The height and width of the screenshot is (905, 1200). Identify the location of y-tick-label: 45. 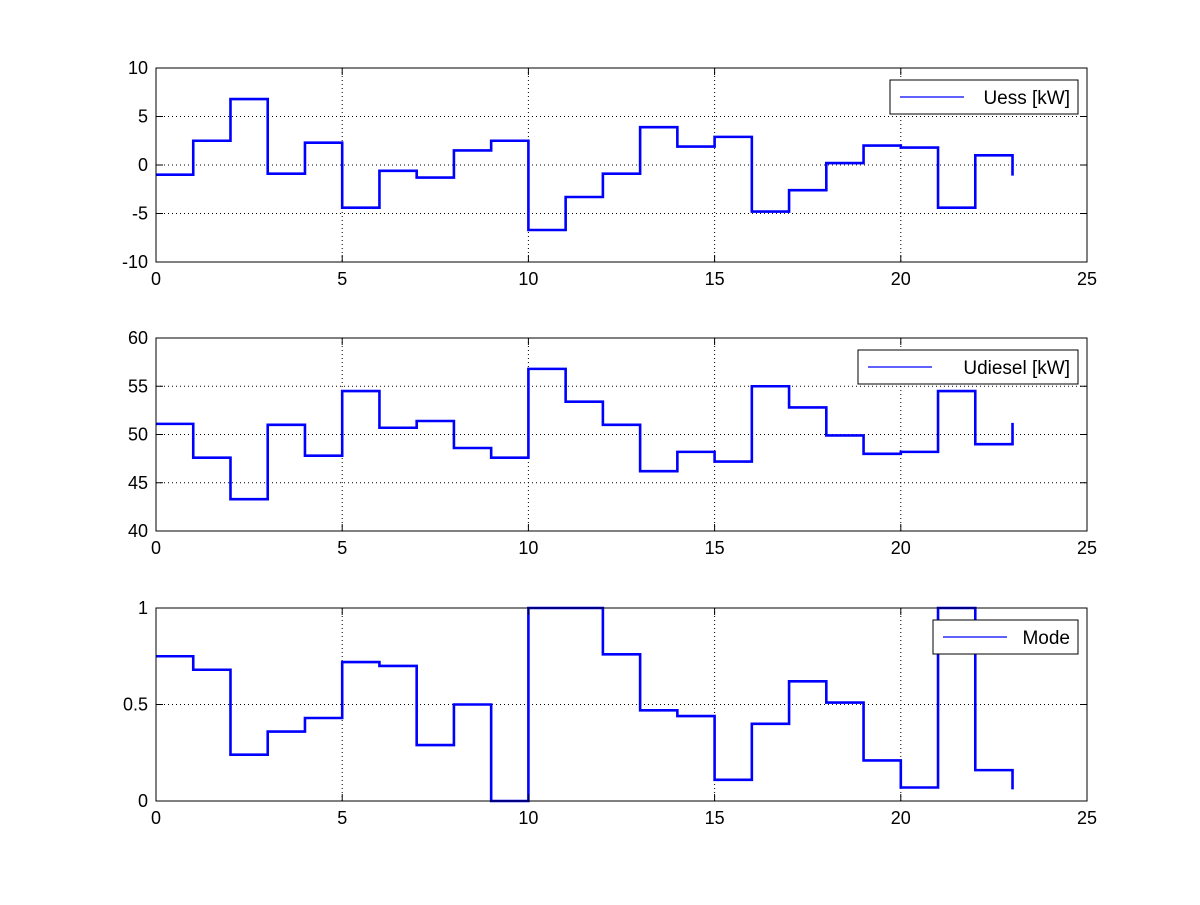
(138, 483).